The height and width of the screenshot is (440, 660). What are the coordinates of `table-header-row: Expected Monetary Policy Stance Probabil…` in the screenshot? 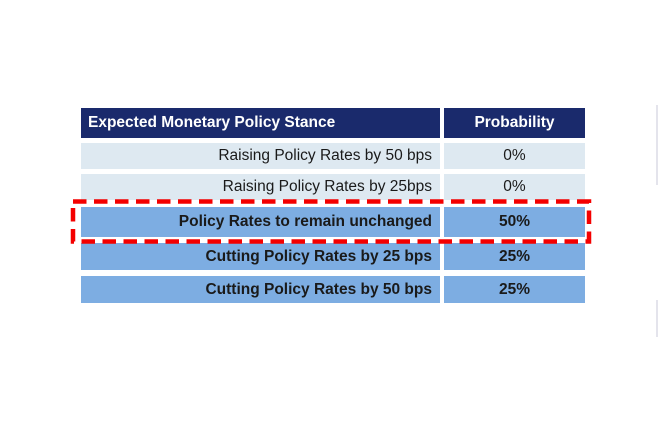 It's located at (333, 123).